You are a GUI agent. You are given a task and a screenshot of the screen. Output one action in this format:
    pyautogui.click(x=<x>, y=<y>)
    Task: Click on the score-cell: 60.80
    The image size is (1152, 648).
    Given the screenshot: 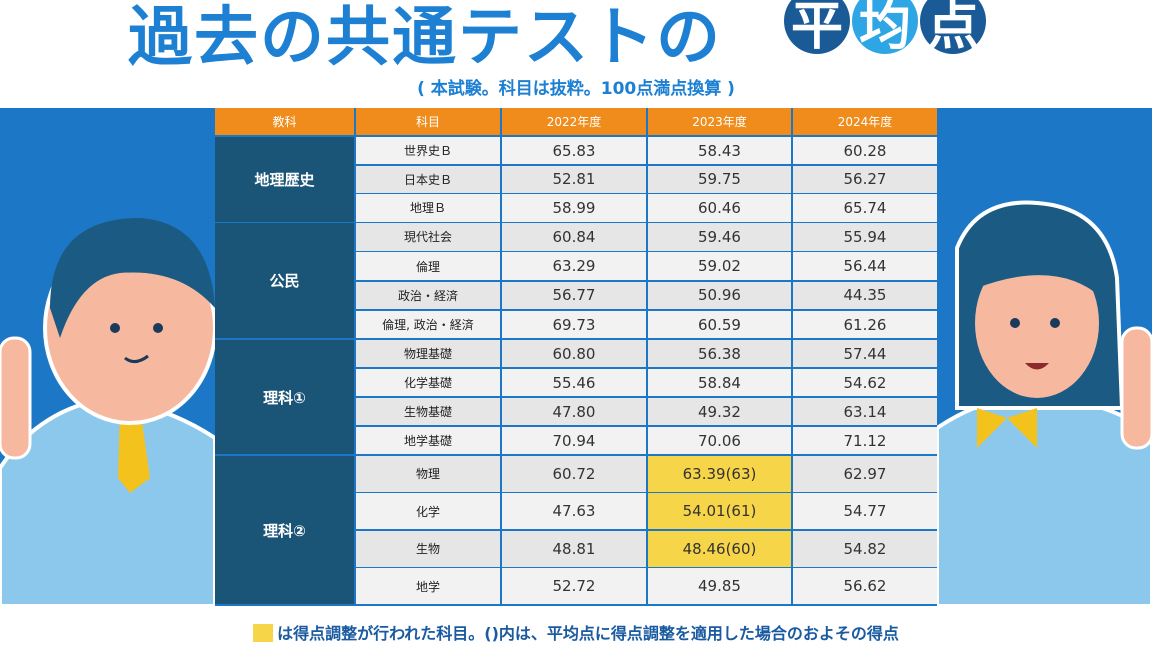 What is the action you would take?
    pyautogui.click(x=574, y=353)
    